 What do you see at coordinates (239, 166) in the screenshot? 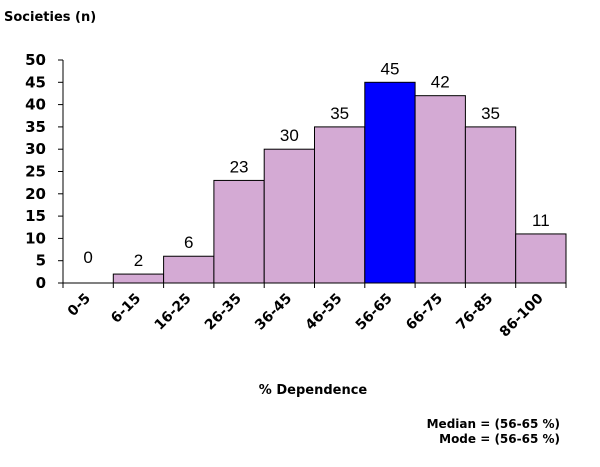
I see `data-label-26-35: 23` at bounding box center [239, 166].